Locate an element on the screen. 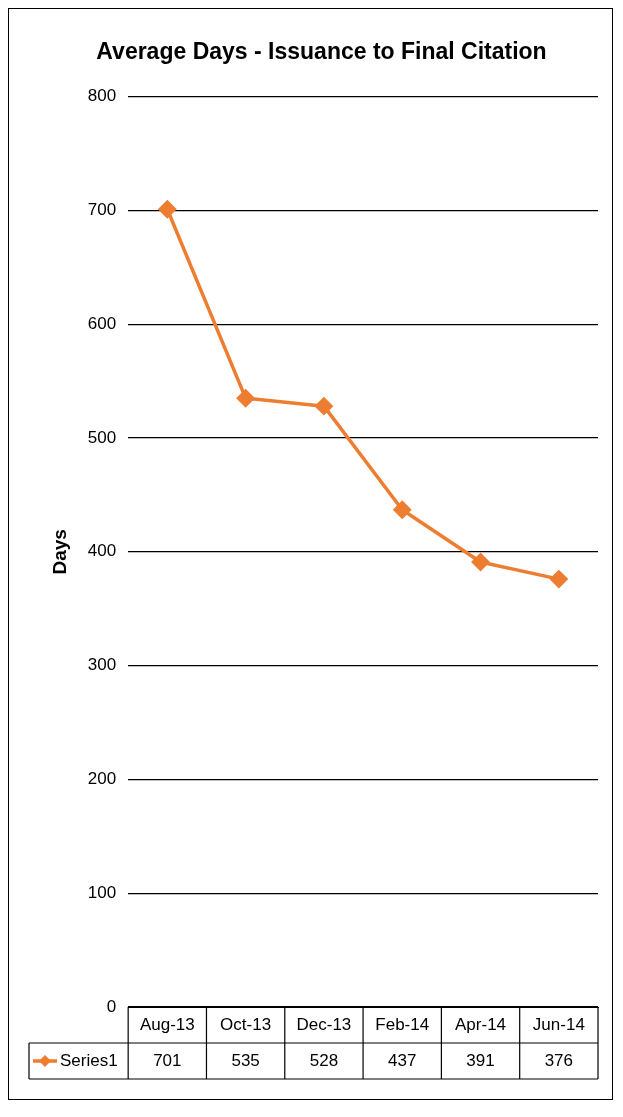 The height and width of the screenshot is (1117, 623). data-label: 391 is located at coordinates (480, 1060).